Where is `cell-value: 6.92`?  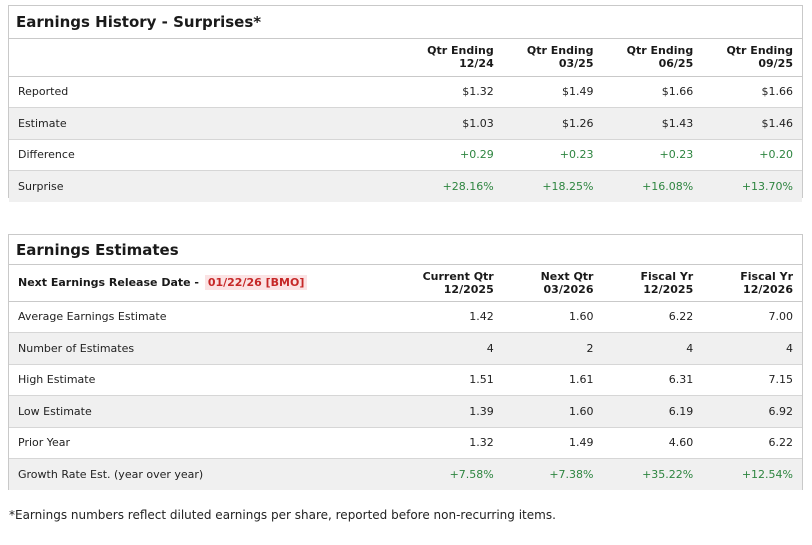
cell-value: 6.92 is located at coordinates (752, 411).